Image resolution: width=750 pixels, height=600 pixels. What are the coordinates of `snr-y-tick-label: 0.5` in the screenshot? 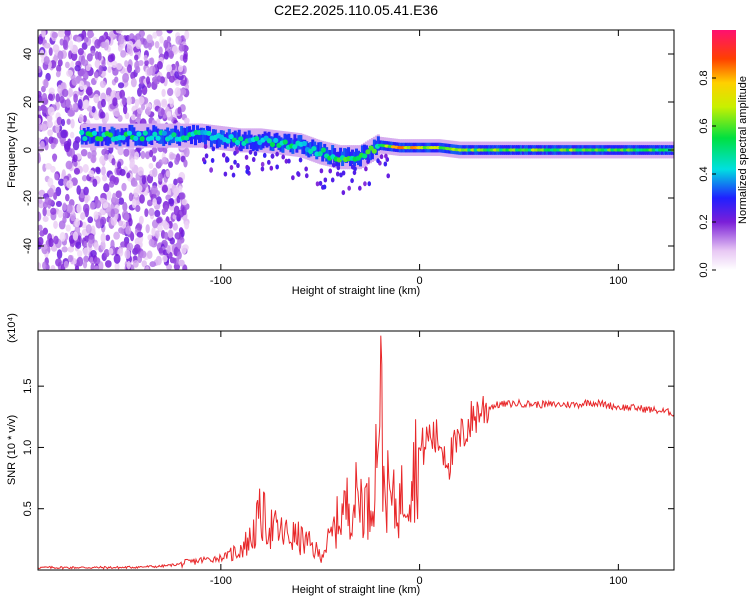 It's located at (28, 508).